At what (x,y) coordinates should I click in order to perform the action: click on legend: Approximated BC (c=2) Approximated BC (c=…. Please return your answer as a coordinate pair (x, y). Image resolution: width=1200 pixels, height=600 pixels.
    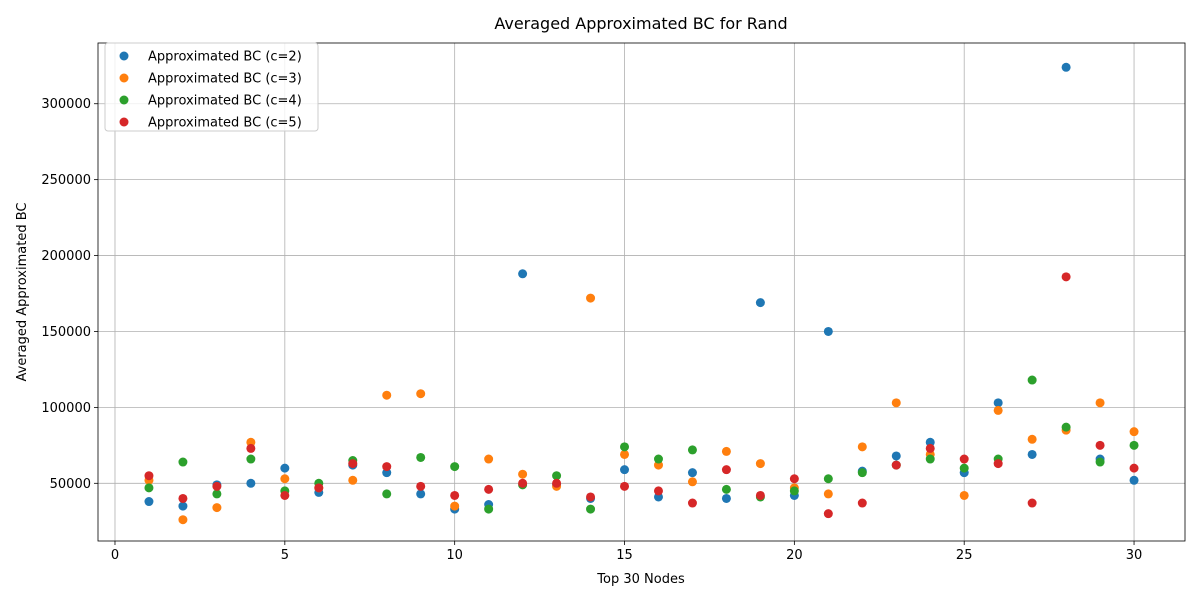
    Looking at the image, I should click on (211, 87).